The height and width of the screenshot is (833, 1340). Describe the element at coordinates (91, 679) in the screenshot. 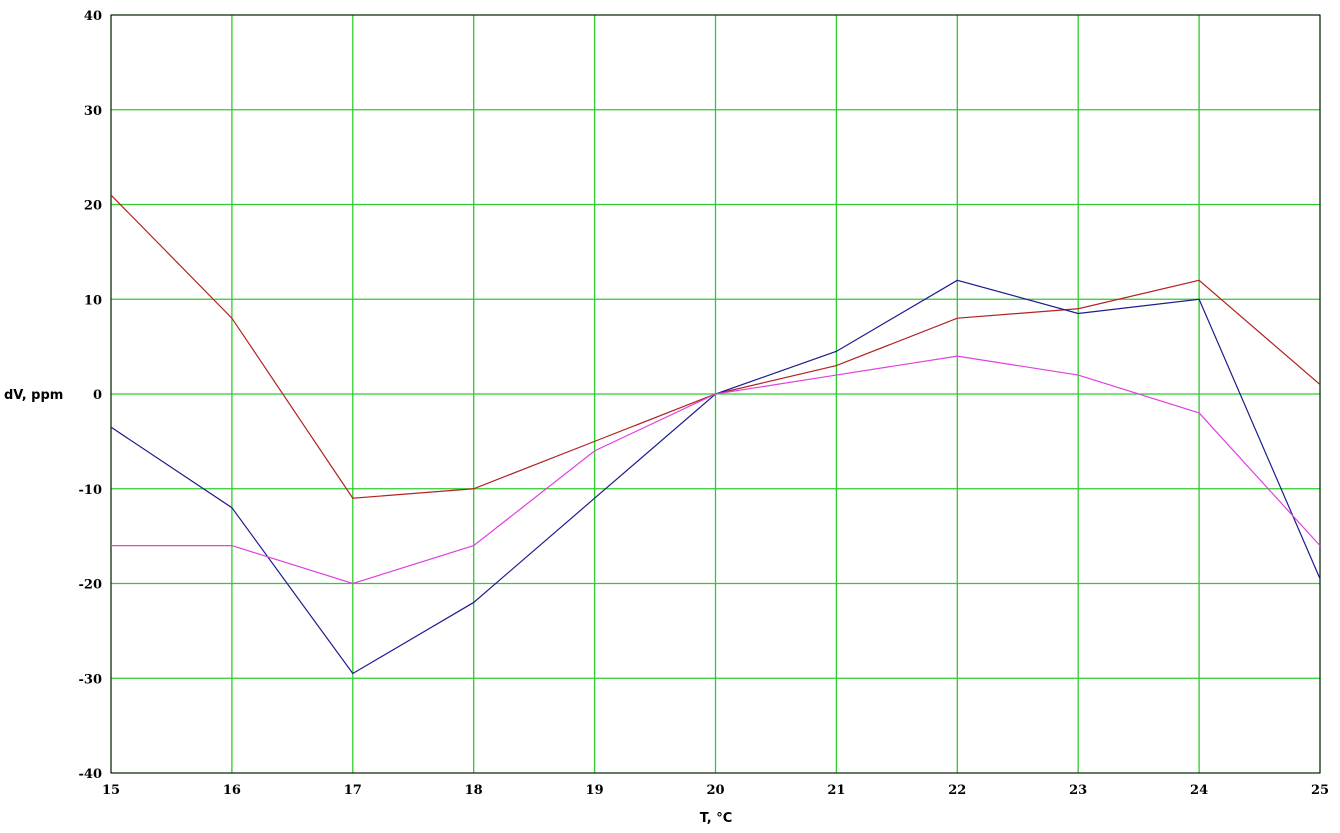

I see `y-tick-label: -30` at that location.